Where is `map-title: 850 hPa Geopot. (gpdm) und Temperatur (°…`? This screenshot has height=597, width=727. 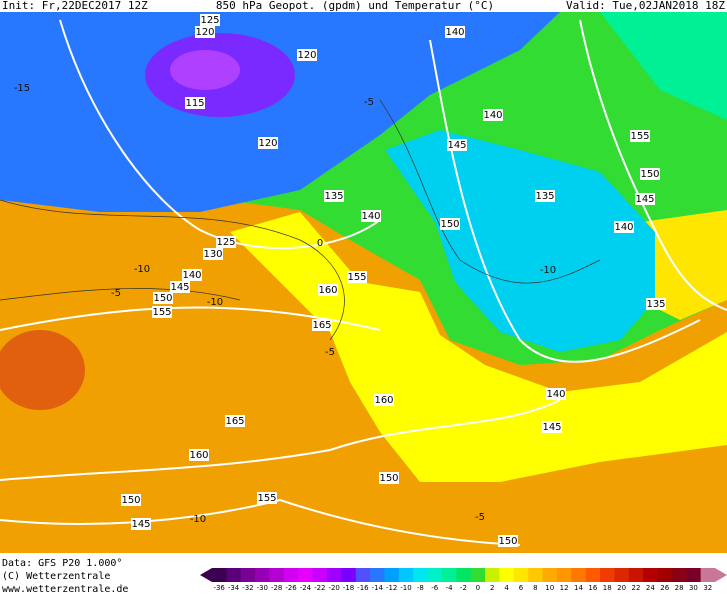 map-title: 850 hPa Geopot. (gpdm) und Temperatur (°… is located at coordinates (355, 6).